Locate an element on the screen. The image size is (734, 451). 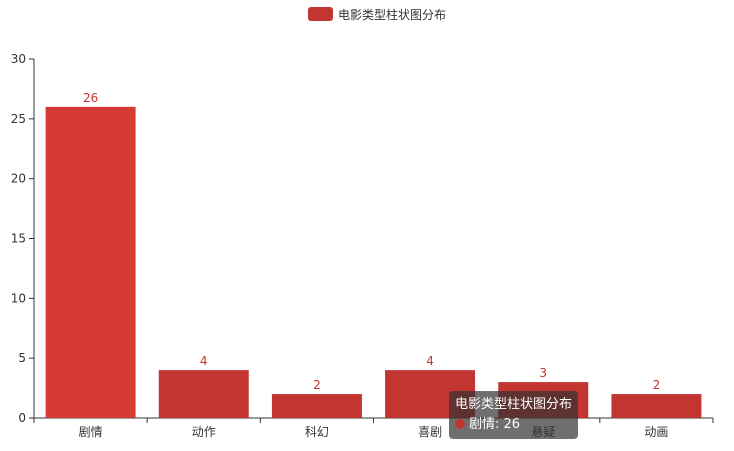
y-tick-label: 10 is located at coordinates (18, 298).